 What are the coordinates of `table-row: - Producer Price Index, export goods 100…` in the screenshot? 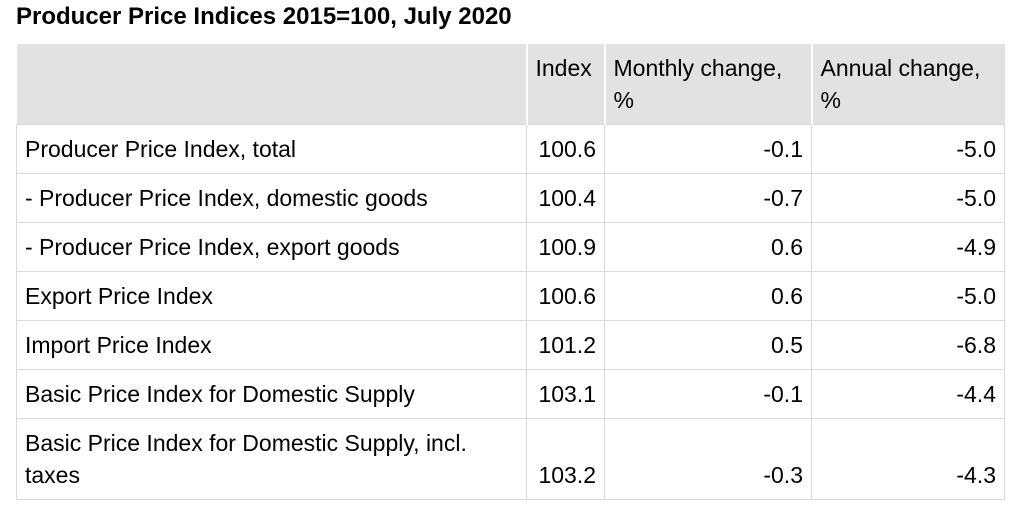 It's located at (510, 247).